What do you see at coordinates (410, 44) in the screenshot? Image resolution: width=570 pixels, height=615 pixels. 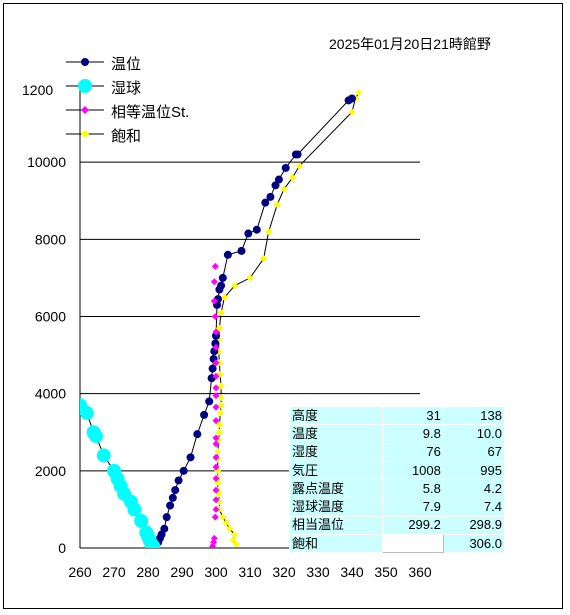 I see `chart-title: 2025年01月20日21時館野` at bounding box center [410, 44].